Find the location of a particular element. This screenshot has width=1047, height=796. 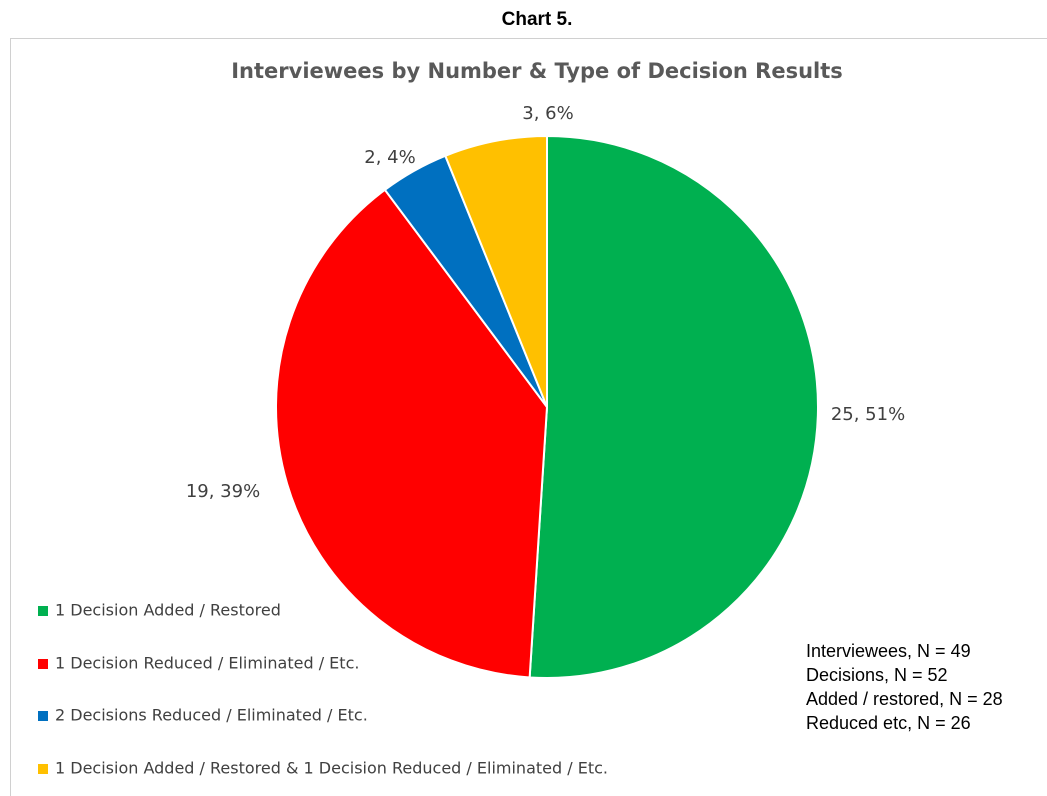

annotation: Added / restored, N = 28 is located at coordinates (904, 699).